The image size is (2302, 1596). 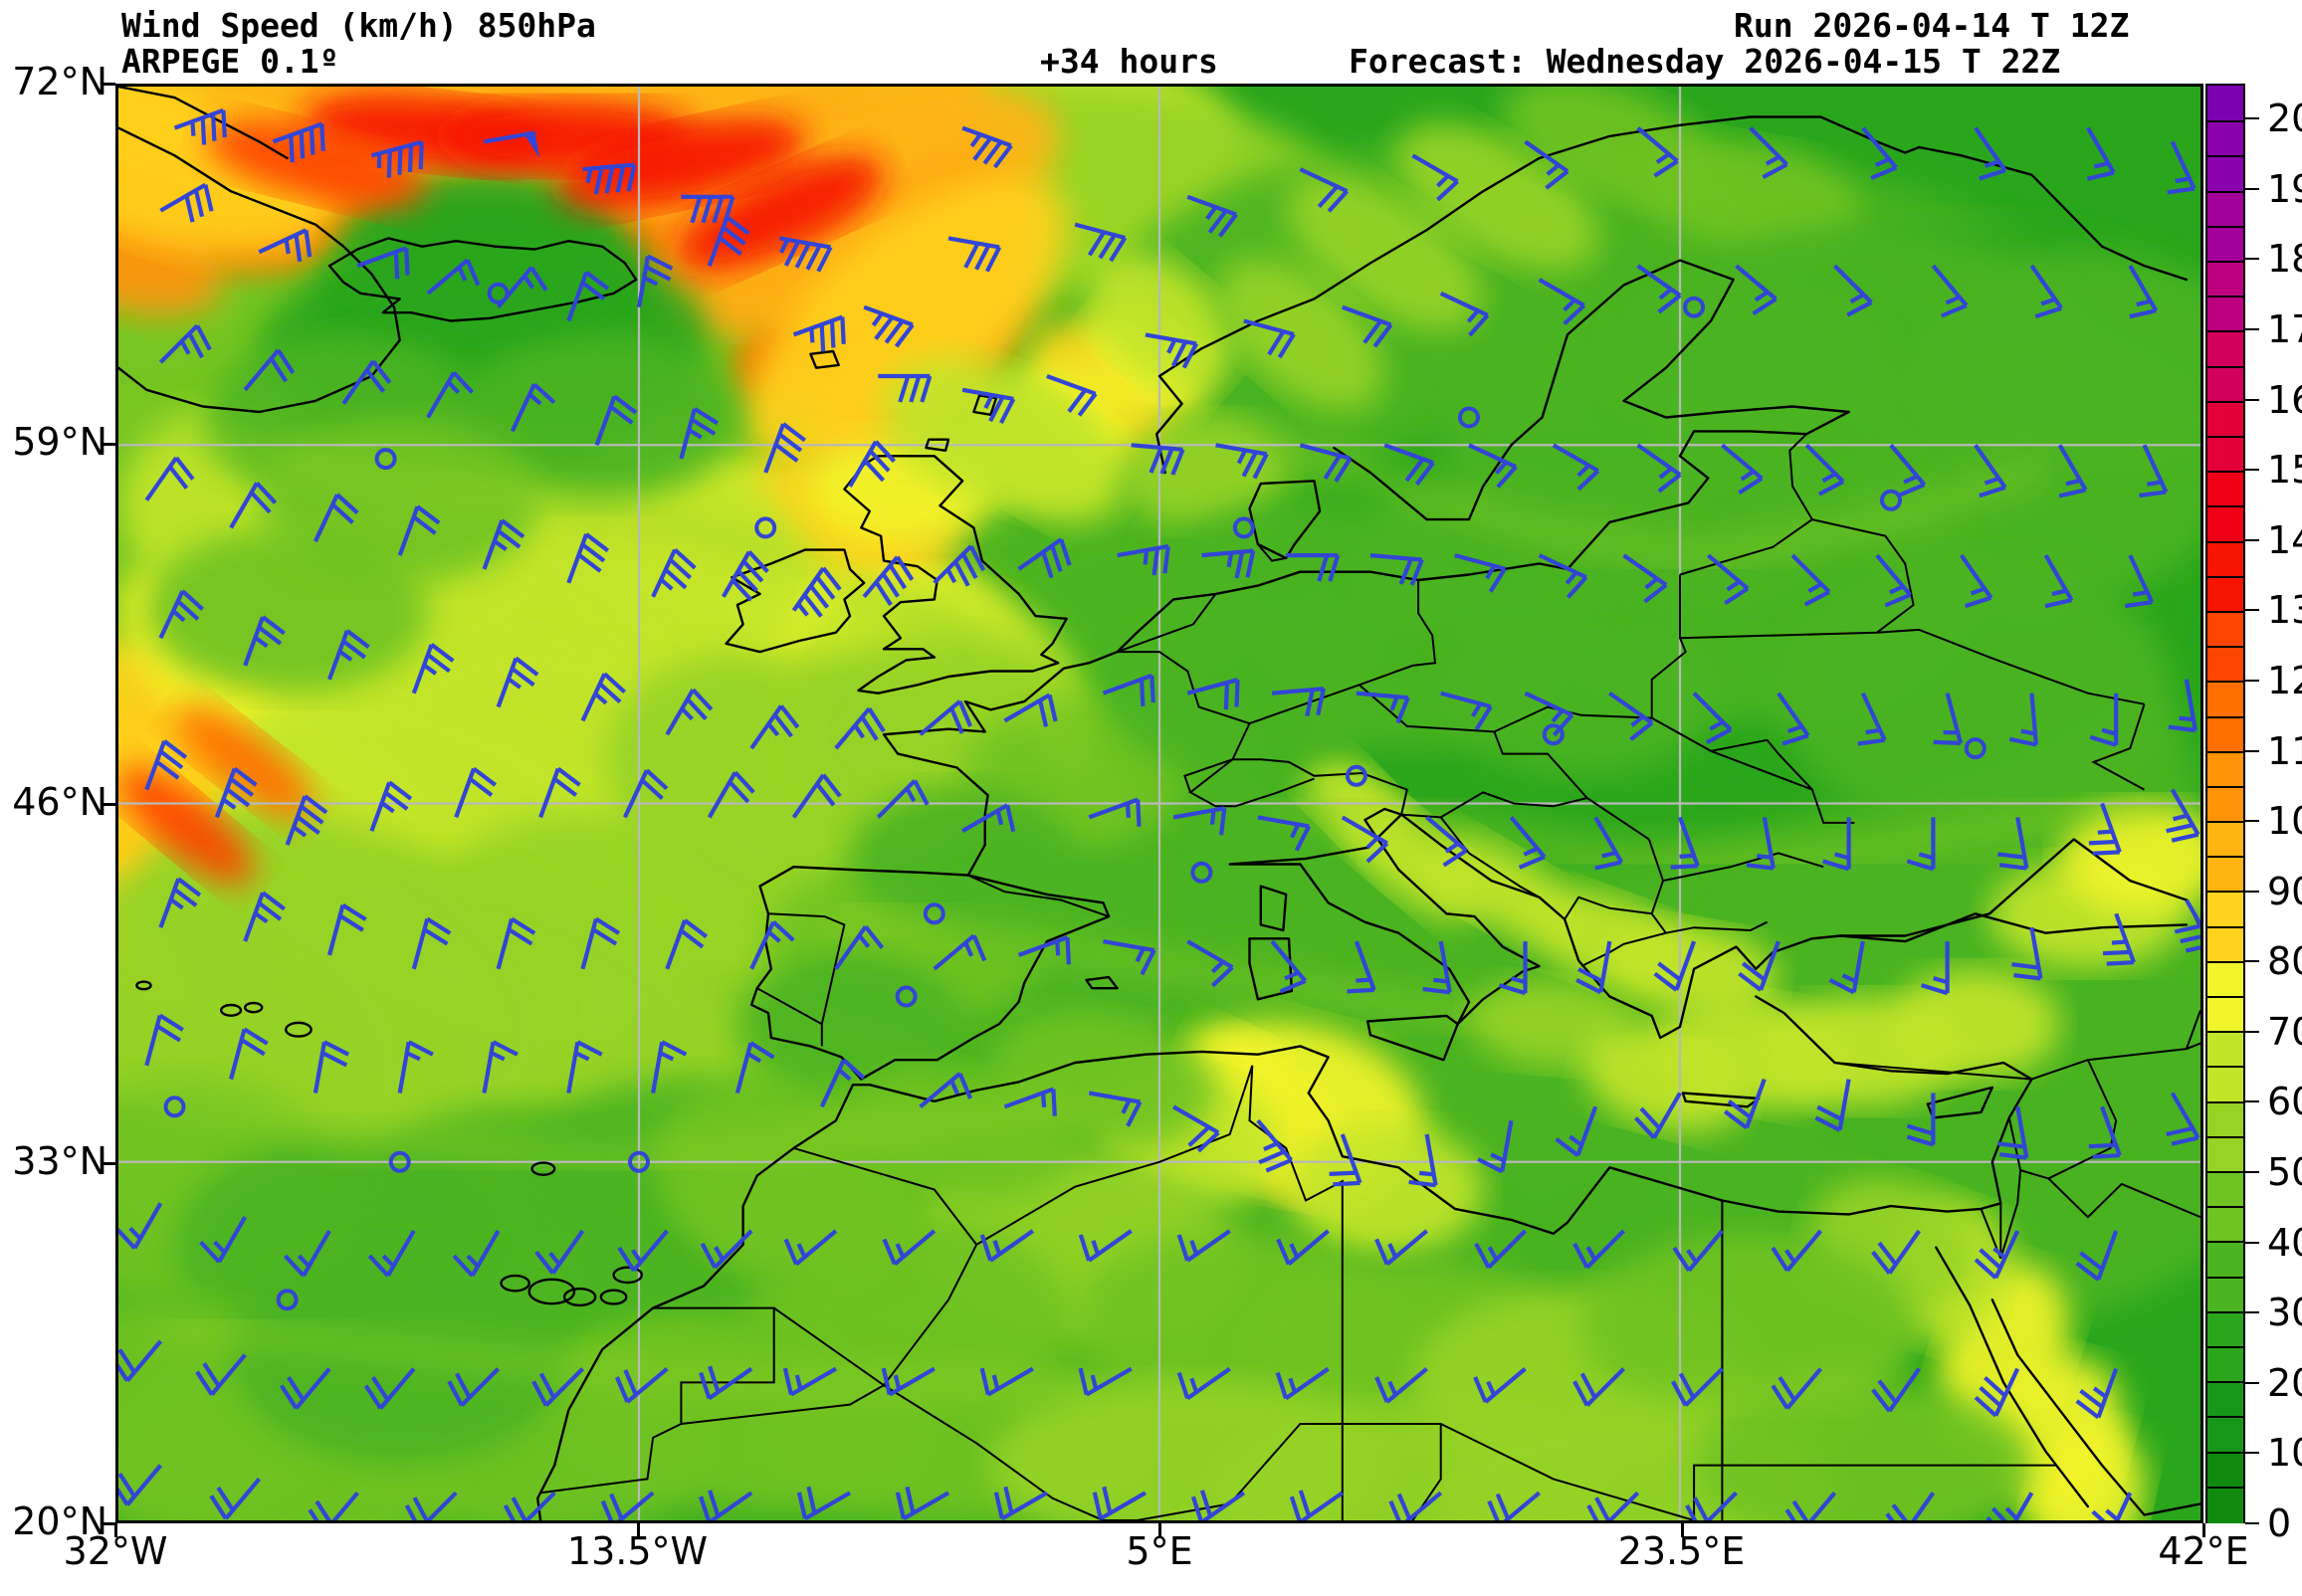 I want to click on colorbar-tick-label: 190, so click(x=2284, y=189).